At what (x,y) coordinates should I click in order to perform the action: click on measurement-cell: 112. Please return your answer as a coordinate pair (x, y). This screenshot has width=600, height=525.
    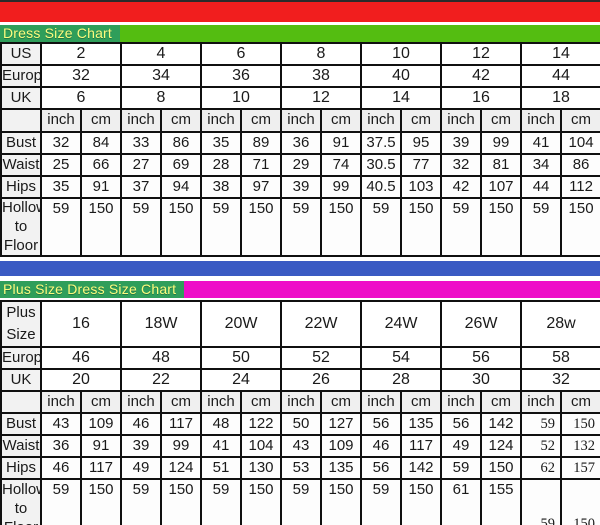
    Looking at the image, I should click on (580, 187).